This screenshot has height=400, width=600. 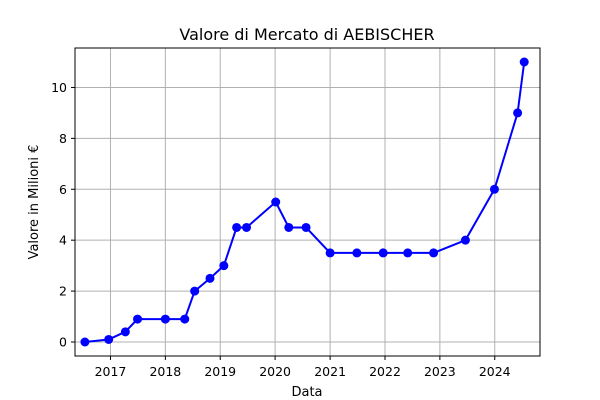 I want to click on x-tick-label: 2020, so click(x=275, y=371).